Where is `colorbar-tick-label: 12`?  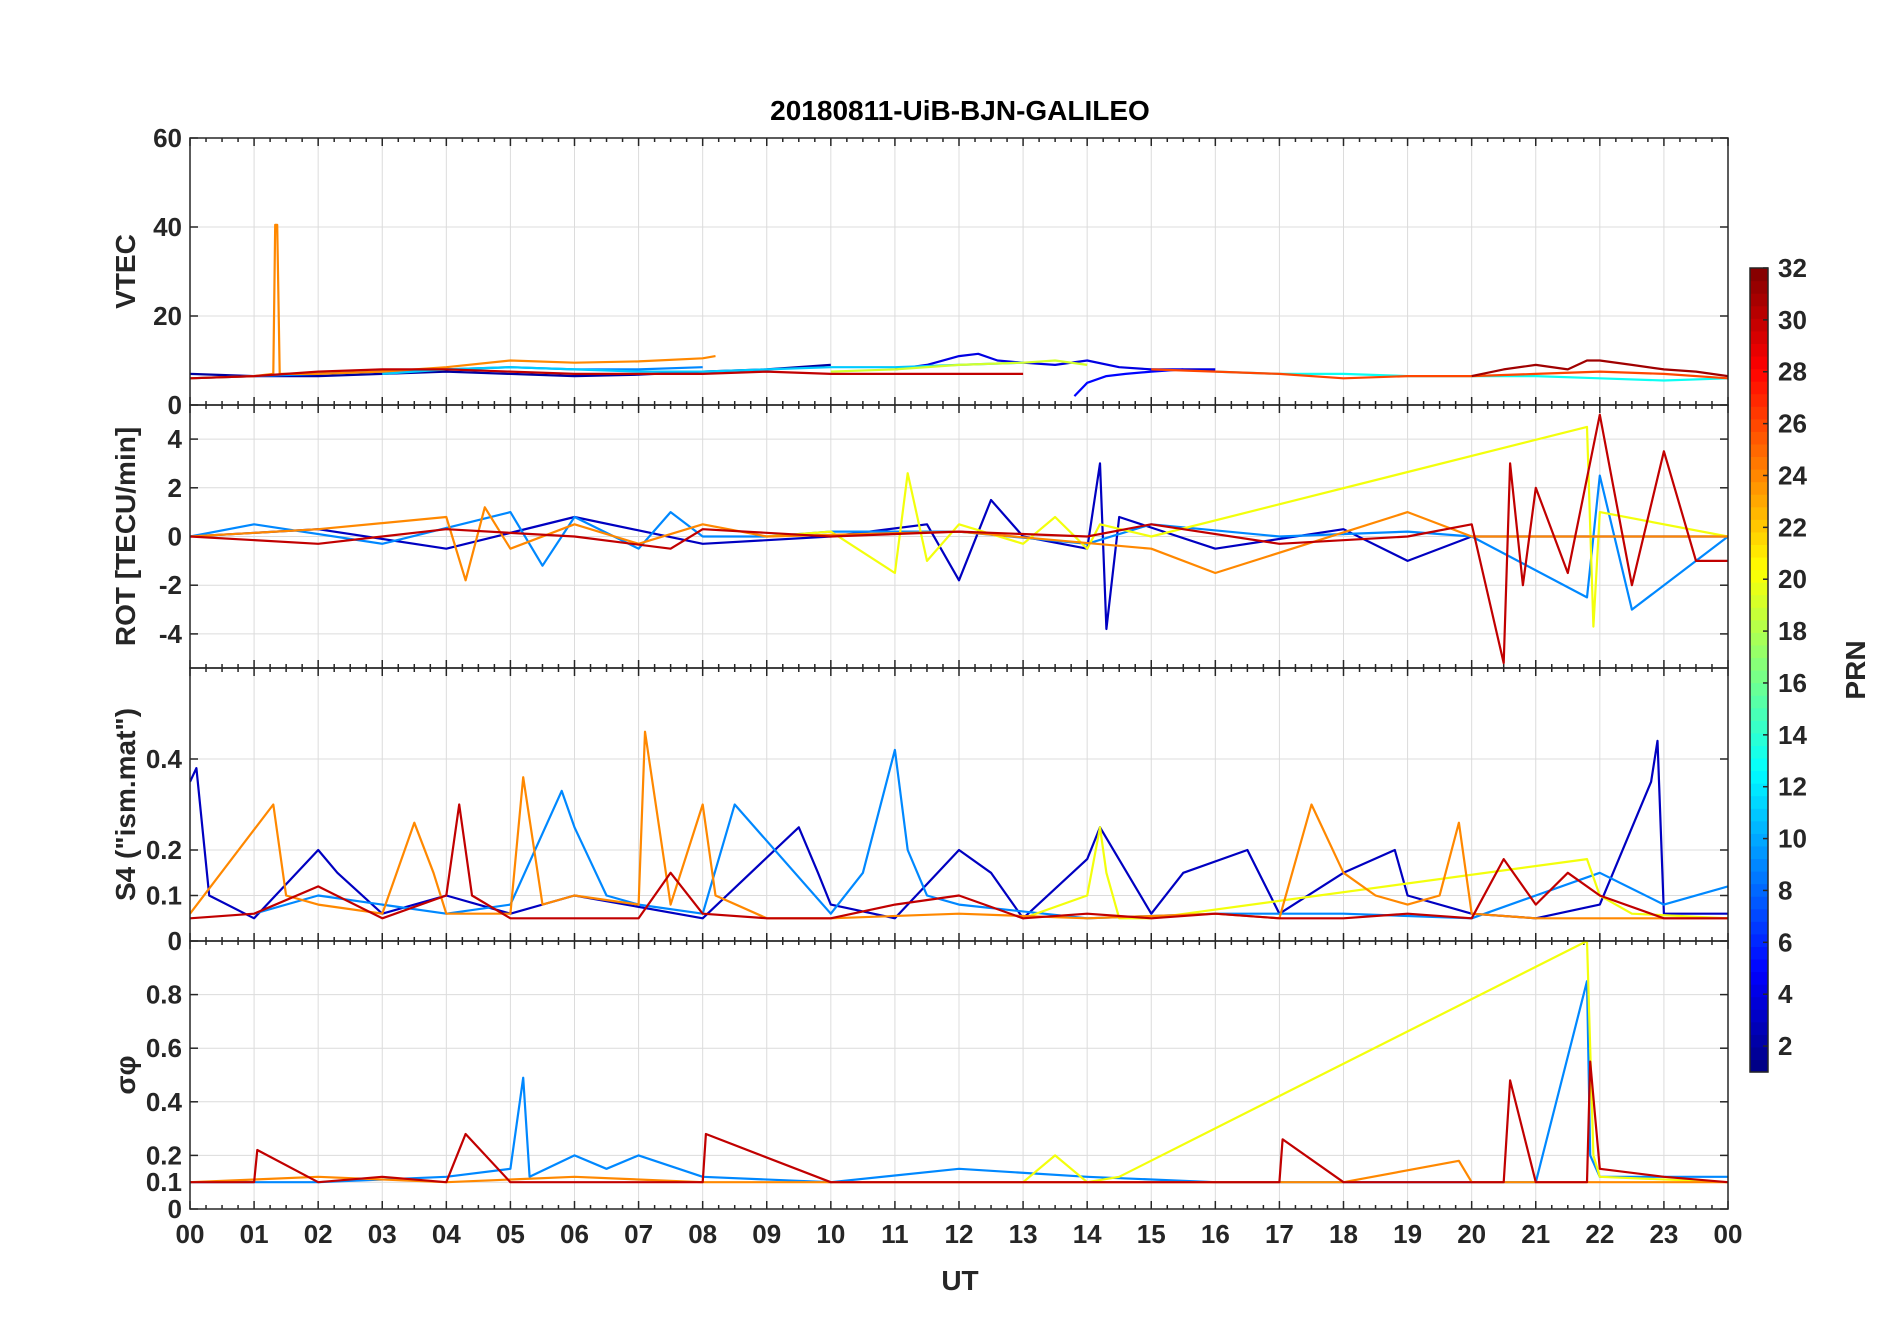 colorbar-tick-label: 12 is located at coordinates (1792, 787).